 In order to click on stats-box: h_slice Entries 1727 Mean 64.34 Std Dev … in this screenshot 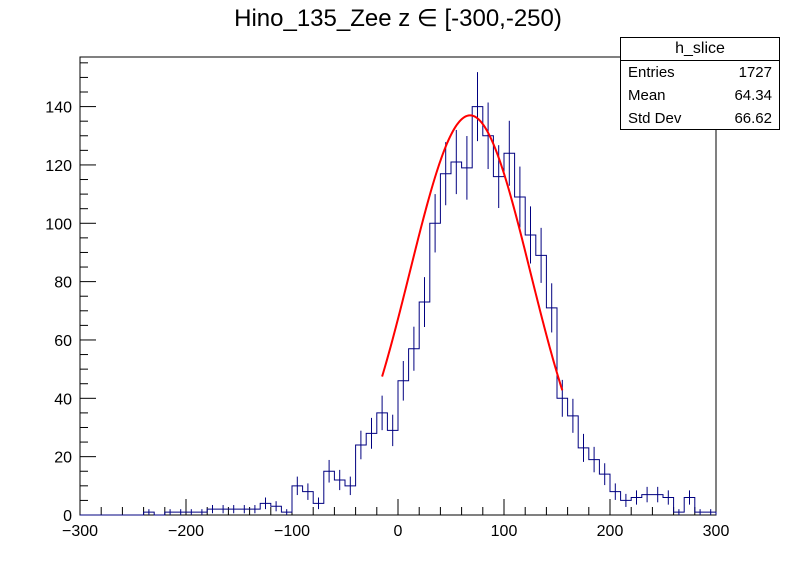, I will do `click(700, 83)`.